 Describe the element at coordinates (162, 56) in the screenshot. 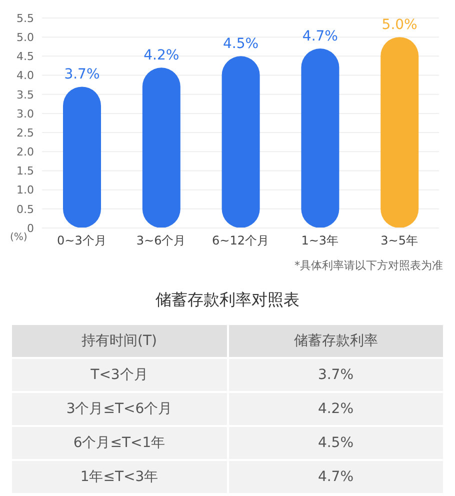

I see `data-label: 4.2%` at that location.